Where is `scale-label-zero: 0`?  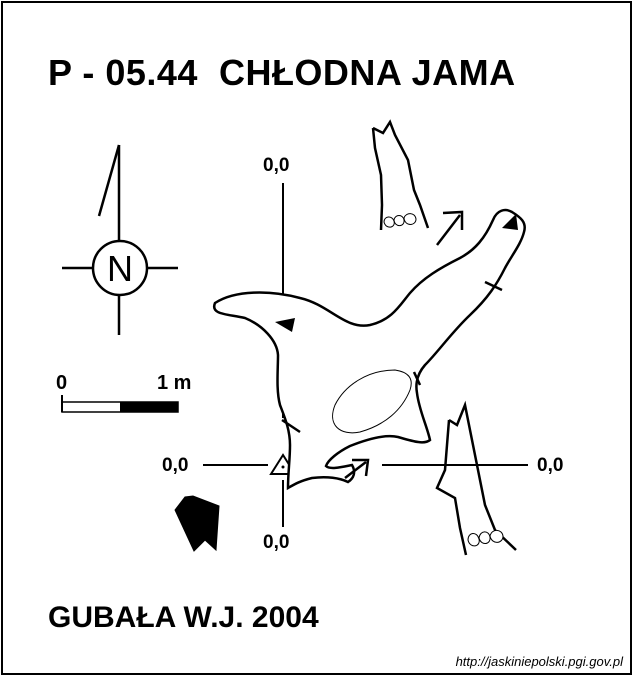 scale-label-zero: 0 is located at coordinates (62, 383).